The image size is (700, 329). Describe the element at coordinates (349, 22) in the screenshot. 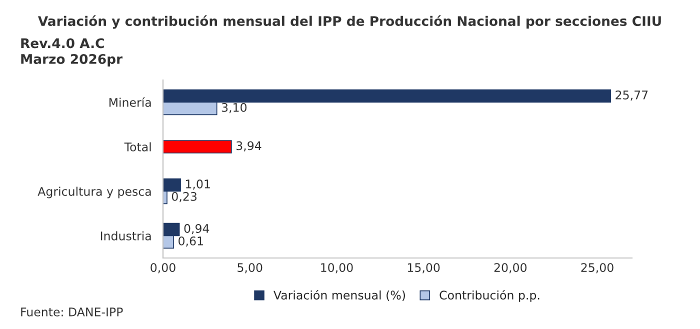

I see `chart-title: Variación y contribución mensual del IPP de Producción Nacional por secciones CIIU` at that location.